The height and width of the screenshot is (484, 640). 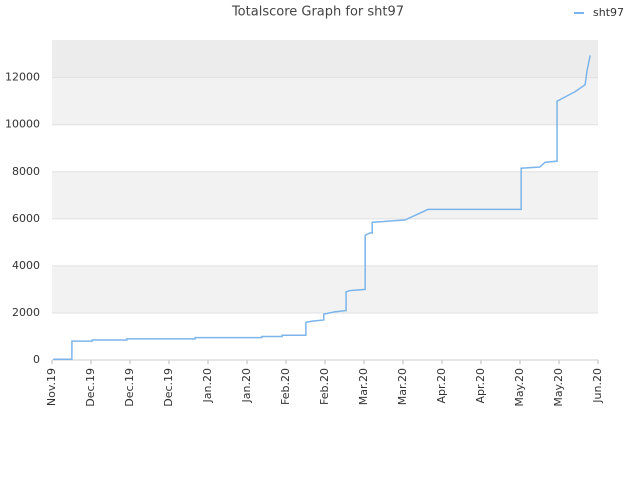 I want to click on legend-label: sht97, so click(x=608, y=12).